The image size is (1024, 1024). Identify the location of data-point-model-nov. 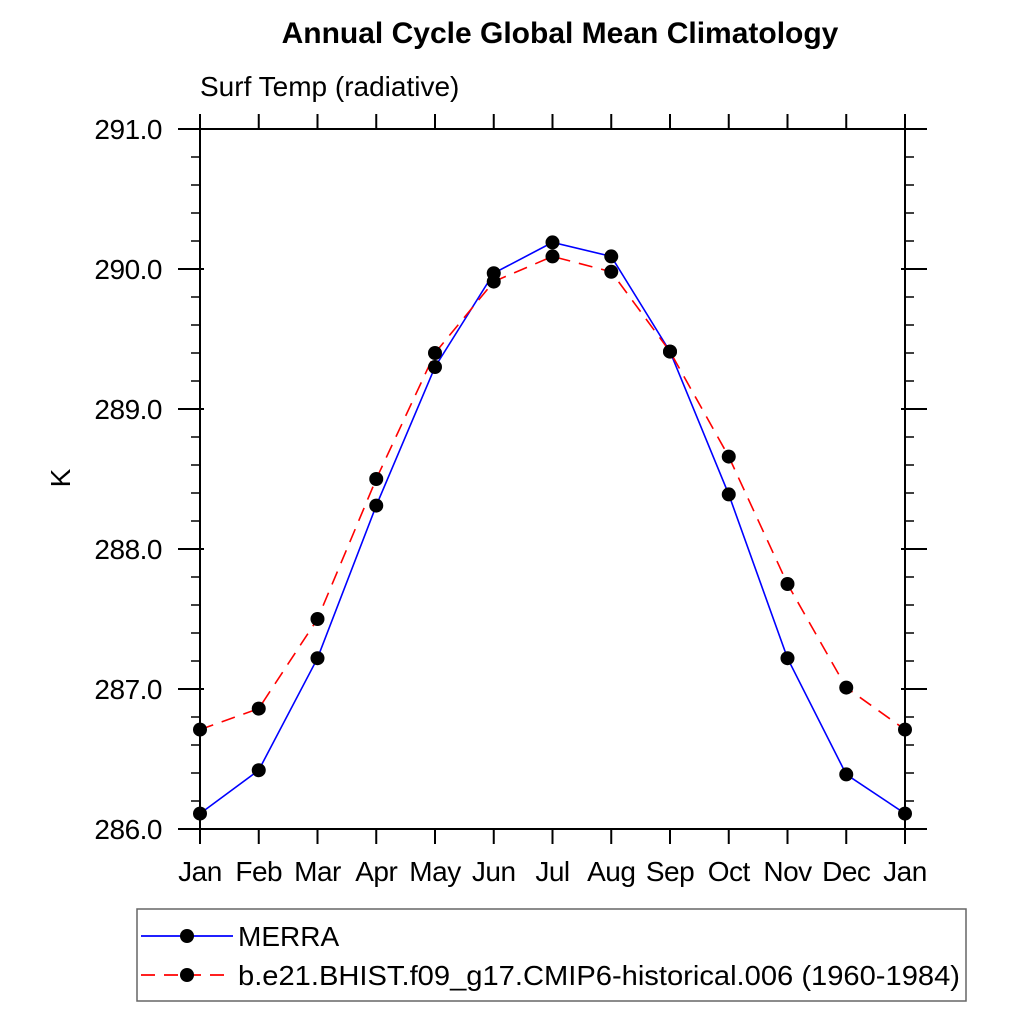
(787, 584).